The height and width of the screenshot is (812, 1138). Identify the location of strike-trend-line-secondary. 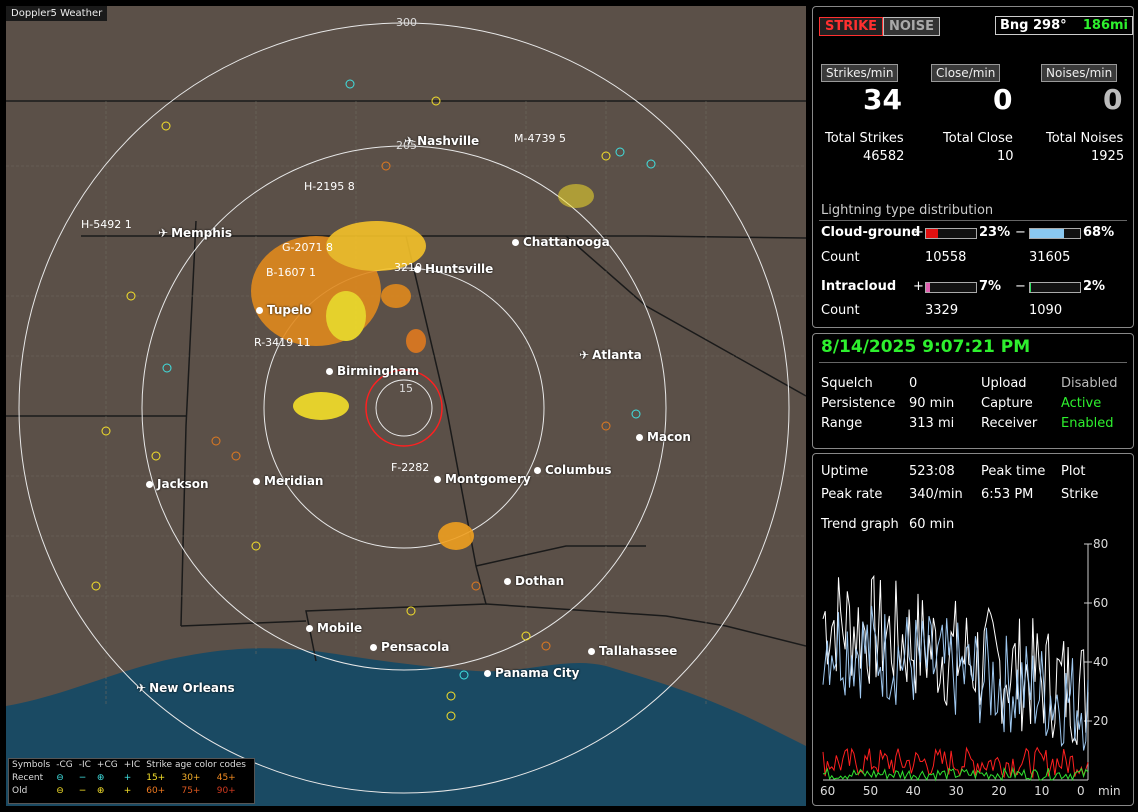
(955, 678).